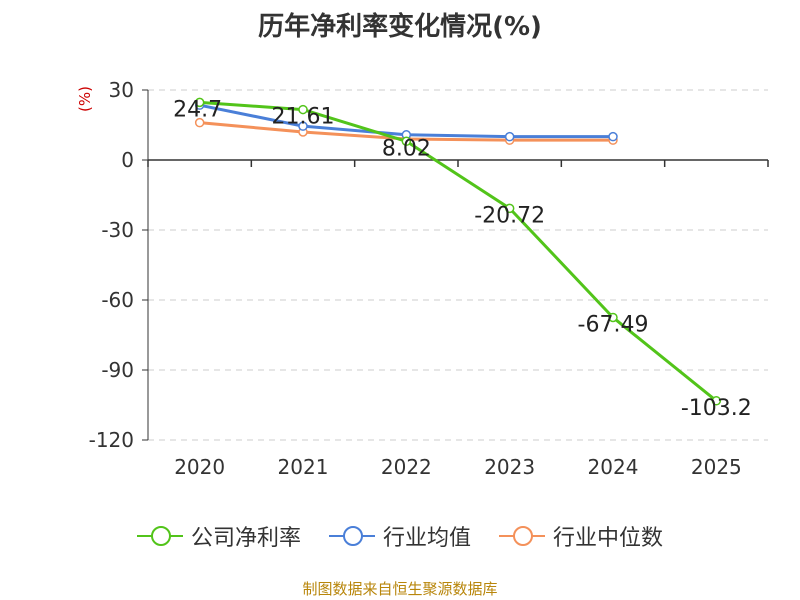  What do you see at coordinates (121, 90) in the screenshot?
I see `y-tick-label: 30` at bounding box center [121, 90].